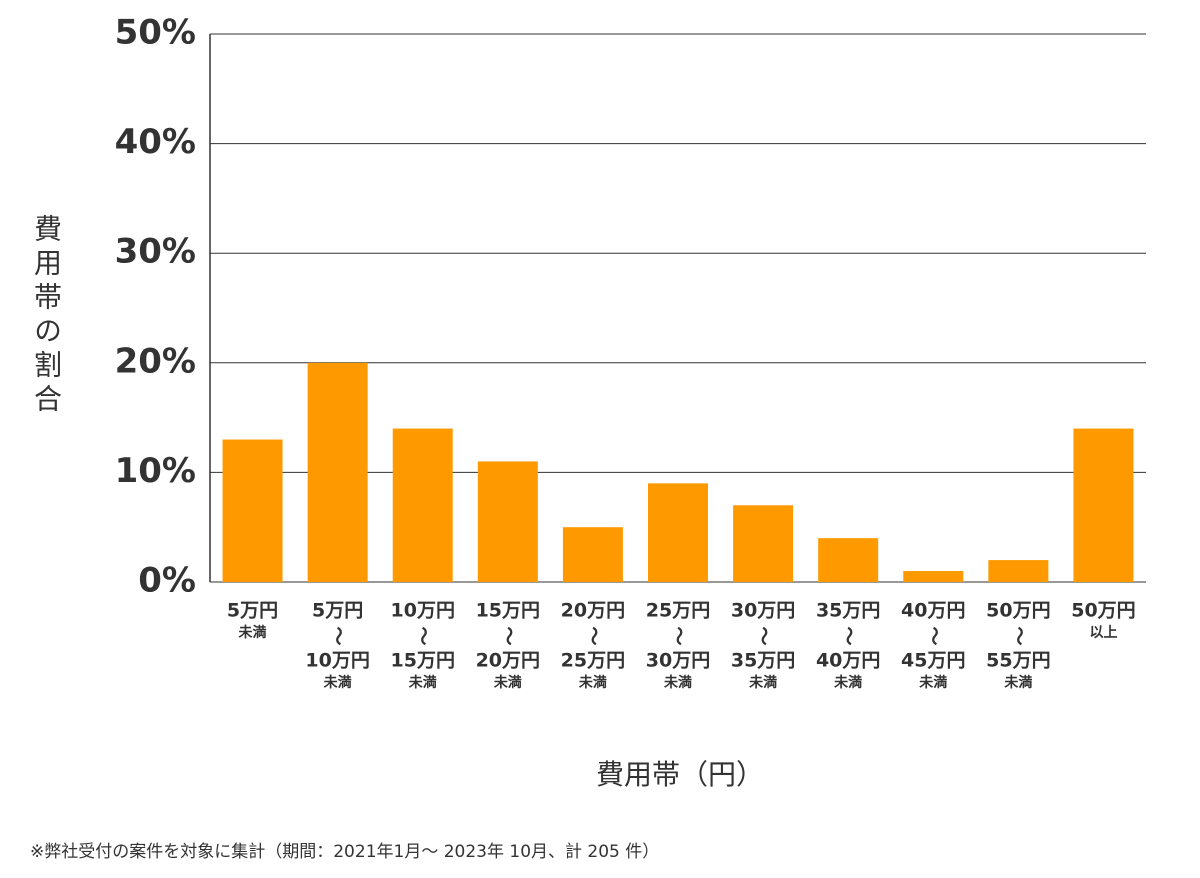 Image resolution: width=1200 pixels, height=878 pixels. I want to click on y-tick-label: 0%, so click(167, 581).